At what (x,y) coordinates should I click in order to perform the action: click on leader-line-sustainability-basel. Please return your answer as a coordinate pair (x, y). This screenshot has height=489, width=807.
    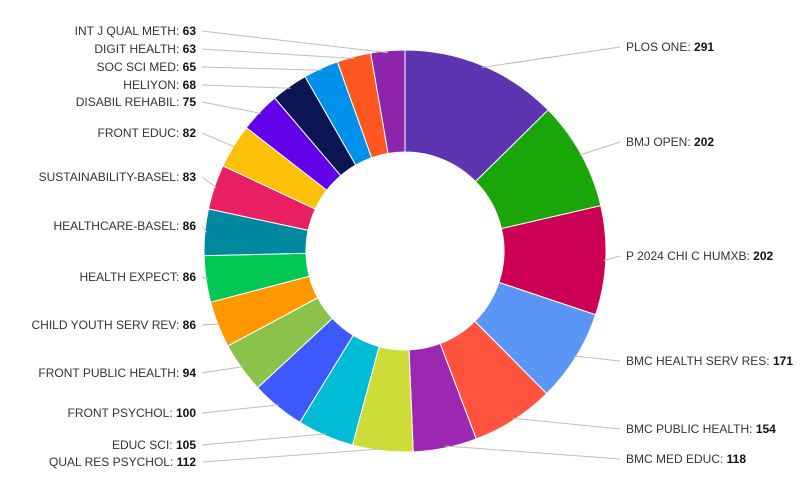
    Looking at the image, I should click on (209, 182).